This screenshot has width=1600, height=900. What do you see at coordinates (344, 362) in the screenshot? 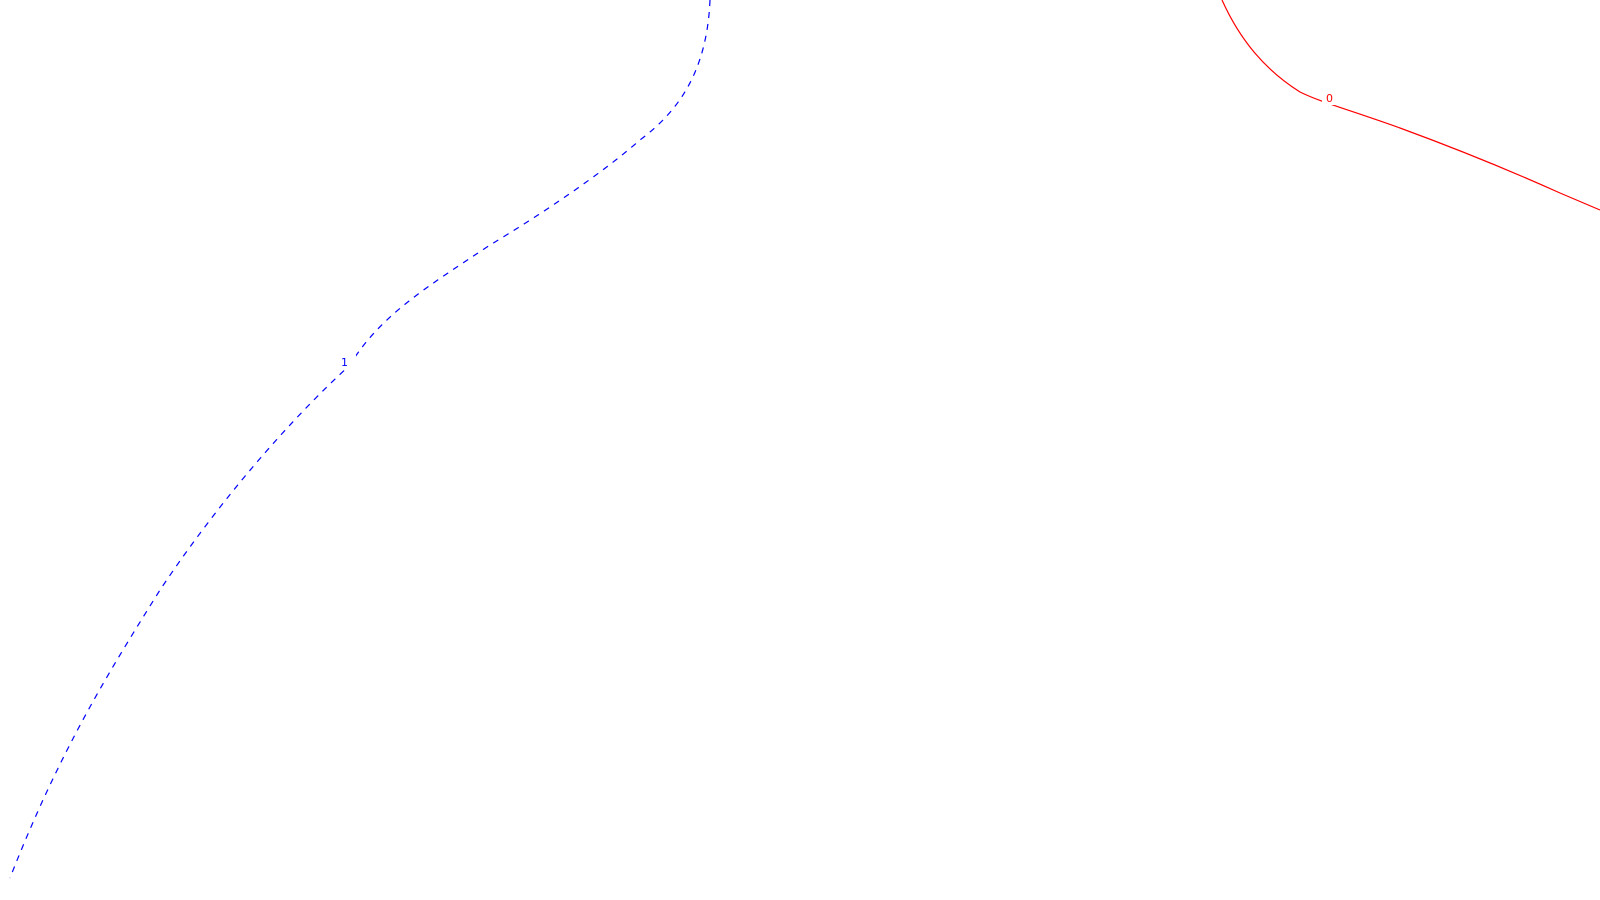
I see `contour-label-1: 1` at bounding box center [344, 362].